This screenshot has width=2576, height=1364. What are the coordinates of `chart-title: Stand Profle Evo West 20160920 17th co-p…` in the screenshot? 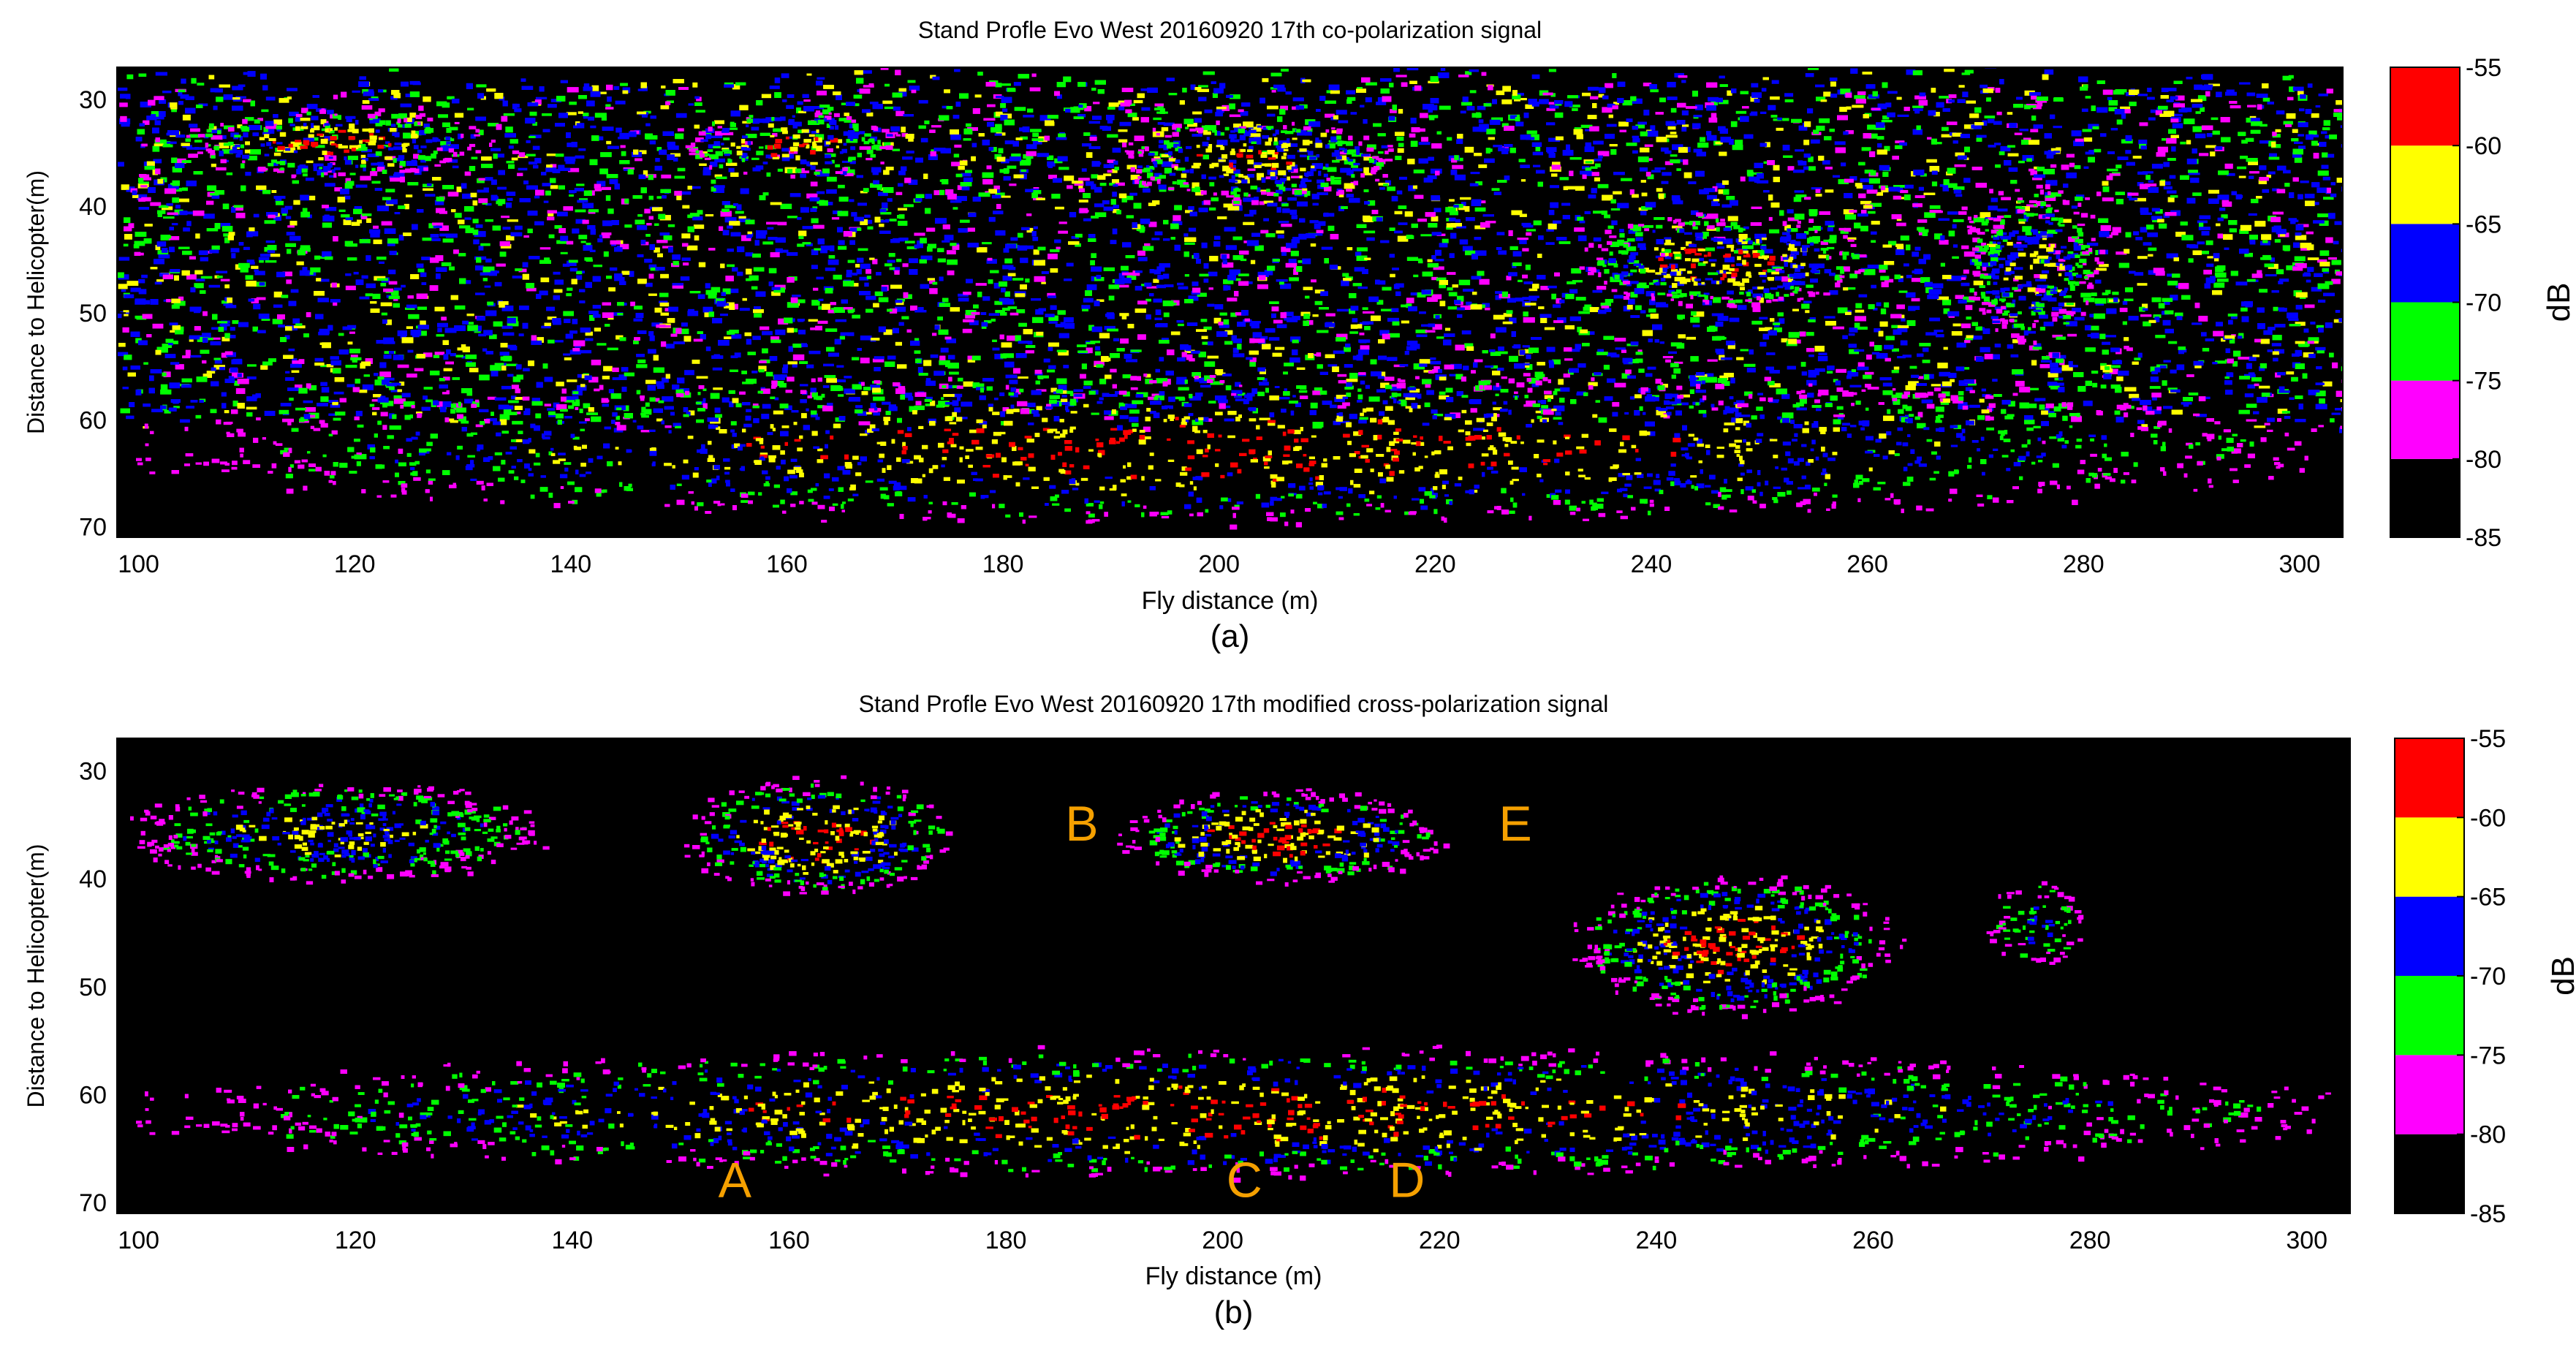 It's located at (1230, 30).